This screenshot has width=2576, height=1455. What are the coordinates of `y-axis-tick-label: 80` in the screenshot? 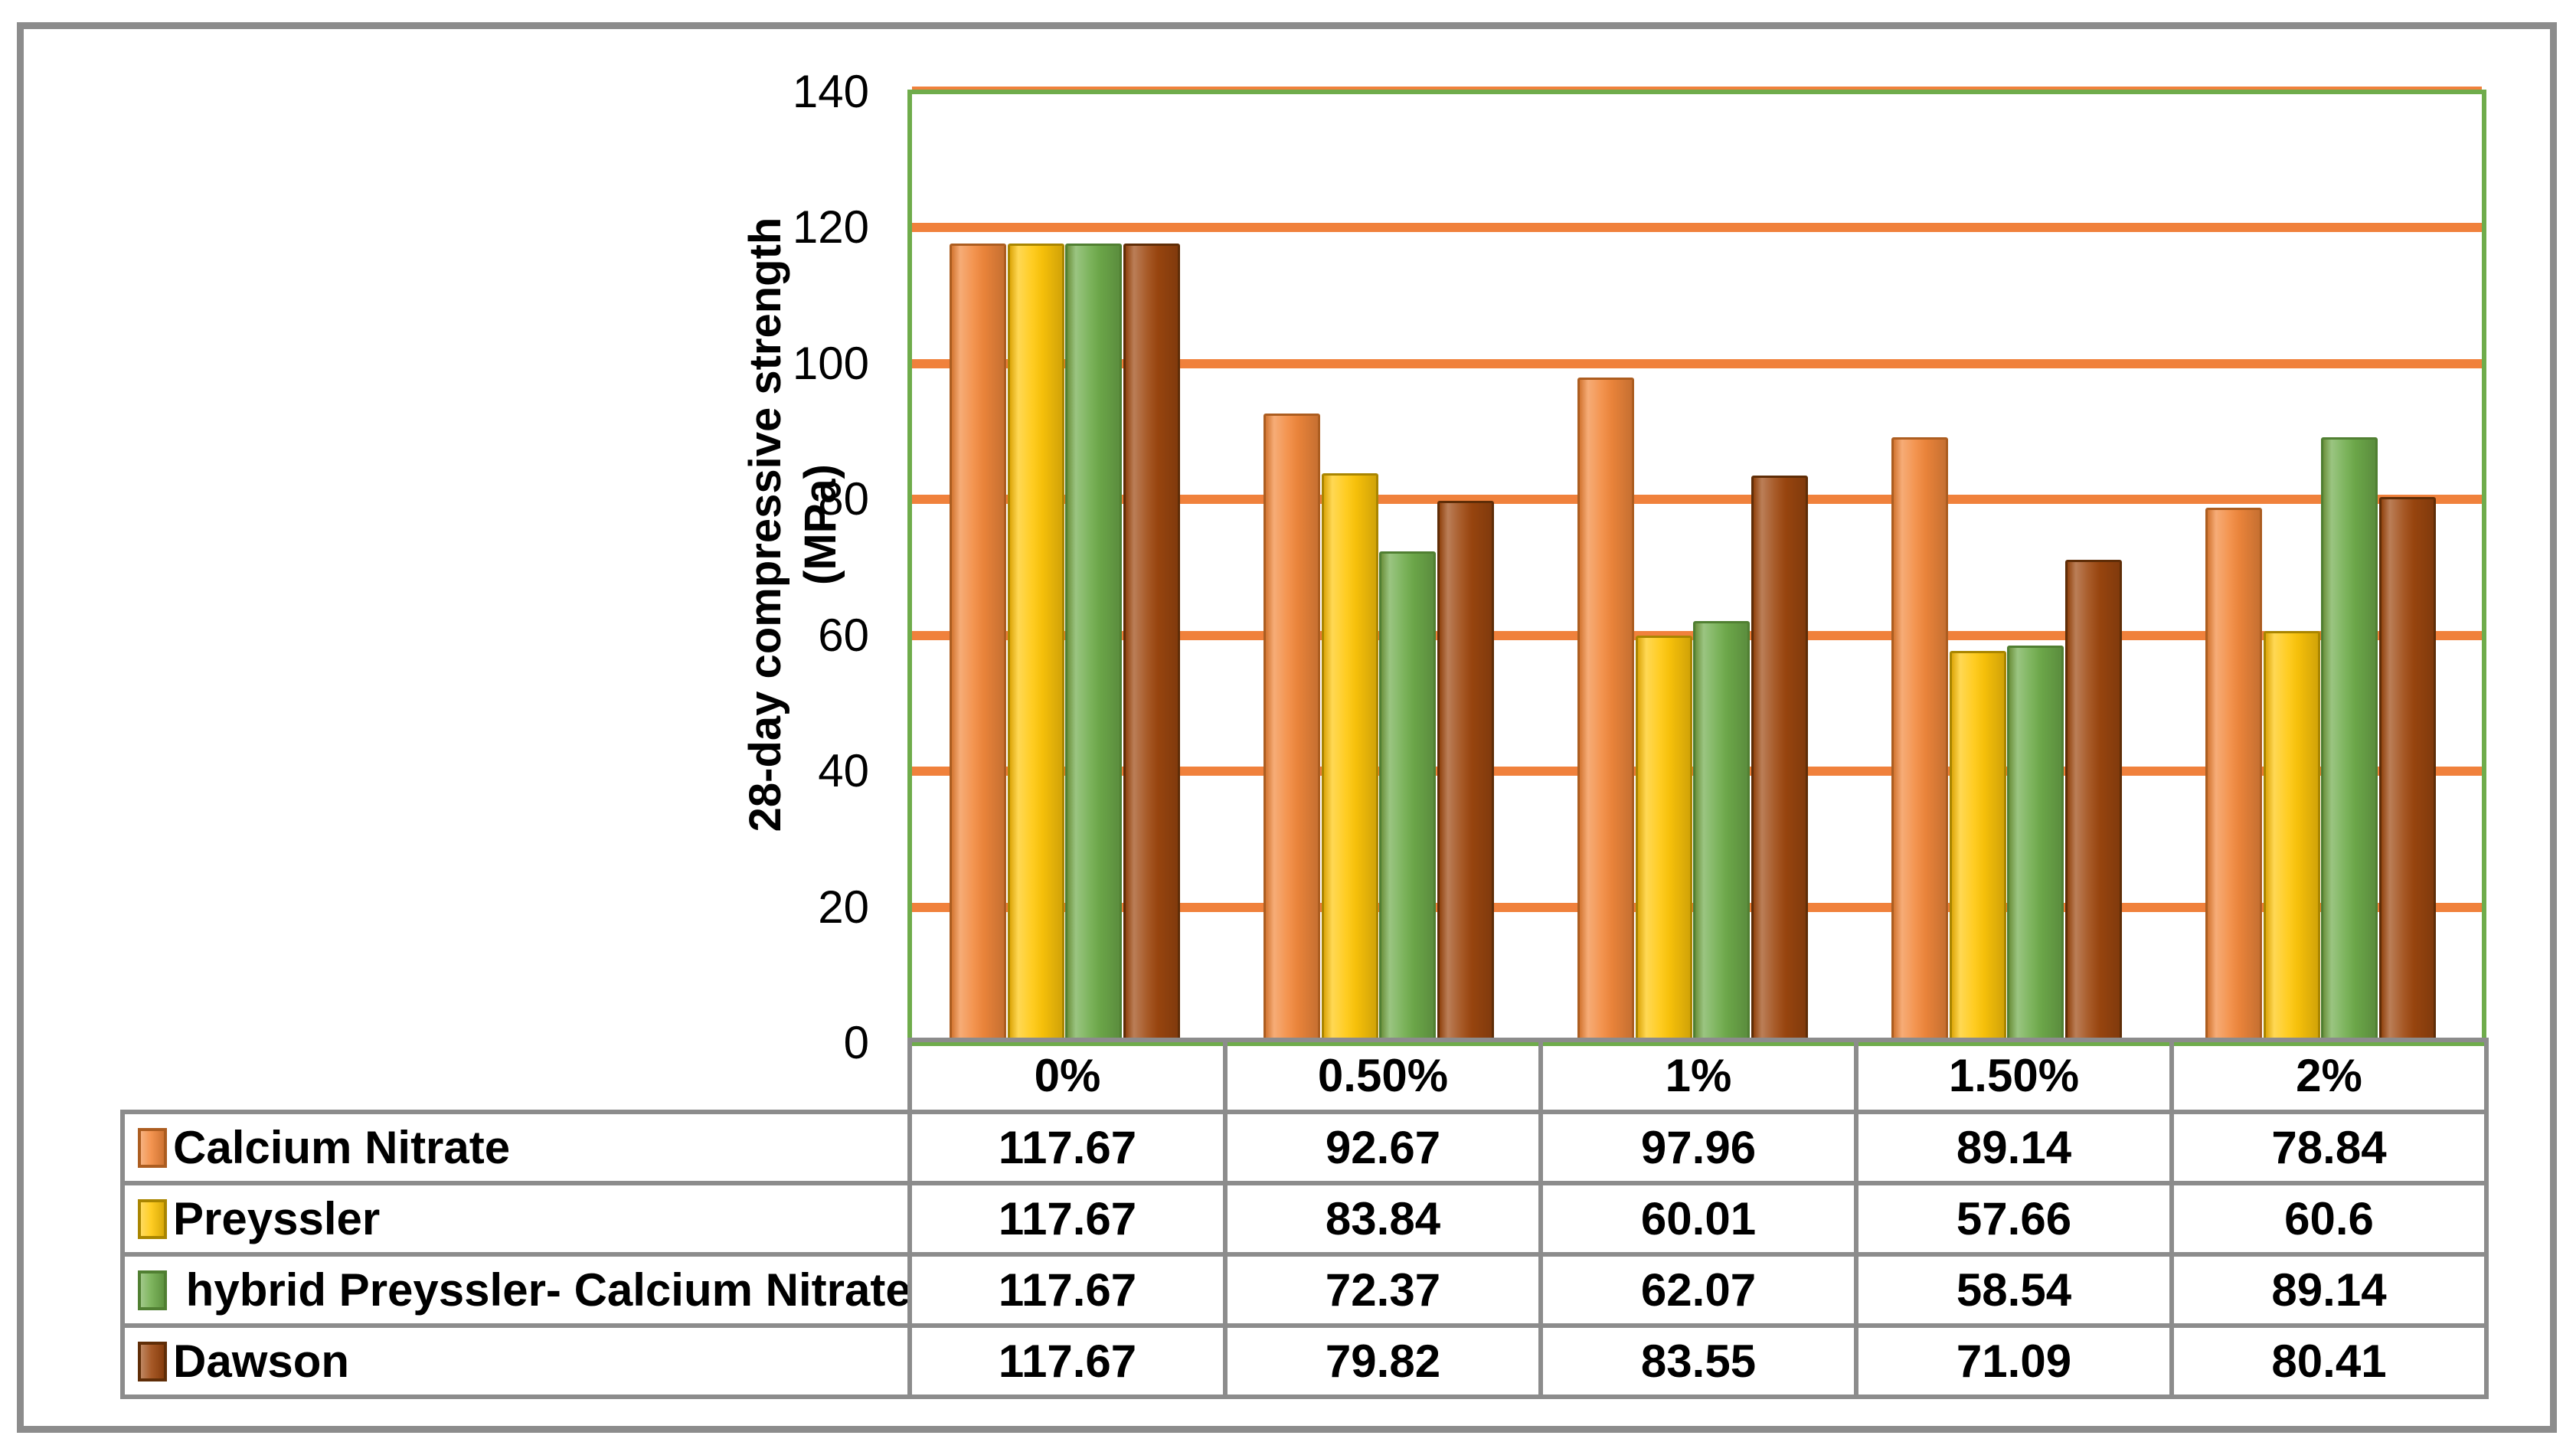 It's located at (843, 499).